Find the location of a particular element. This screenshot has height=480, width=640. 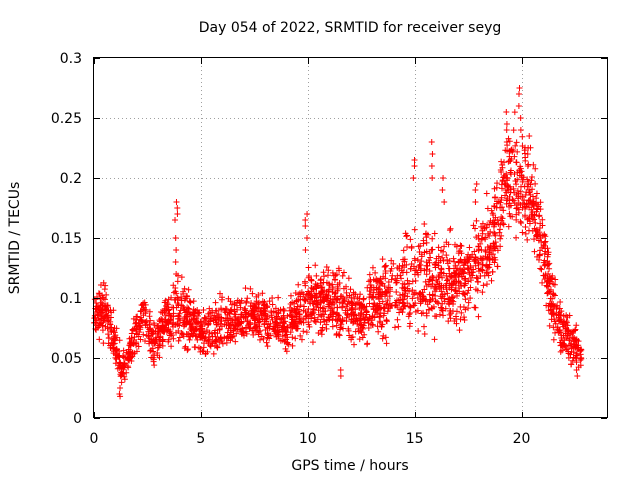

x-tick-label: 15 is located at coordinates (415, 439).